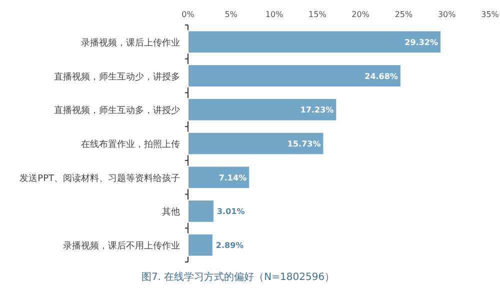 This screenshot has width=500, height=291. Describe the element at coordinates (361, 14) in the screenshot. I see `x-tick-label: 20%` at that location.